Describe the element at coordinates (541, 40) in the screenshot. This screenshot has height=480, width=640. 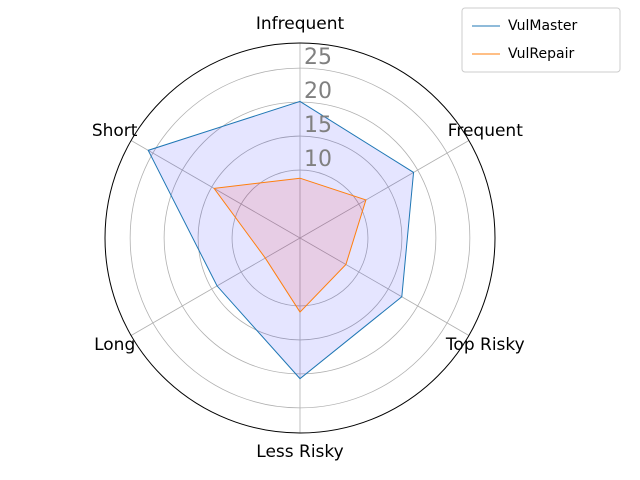
I see `legend-box` at that location.